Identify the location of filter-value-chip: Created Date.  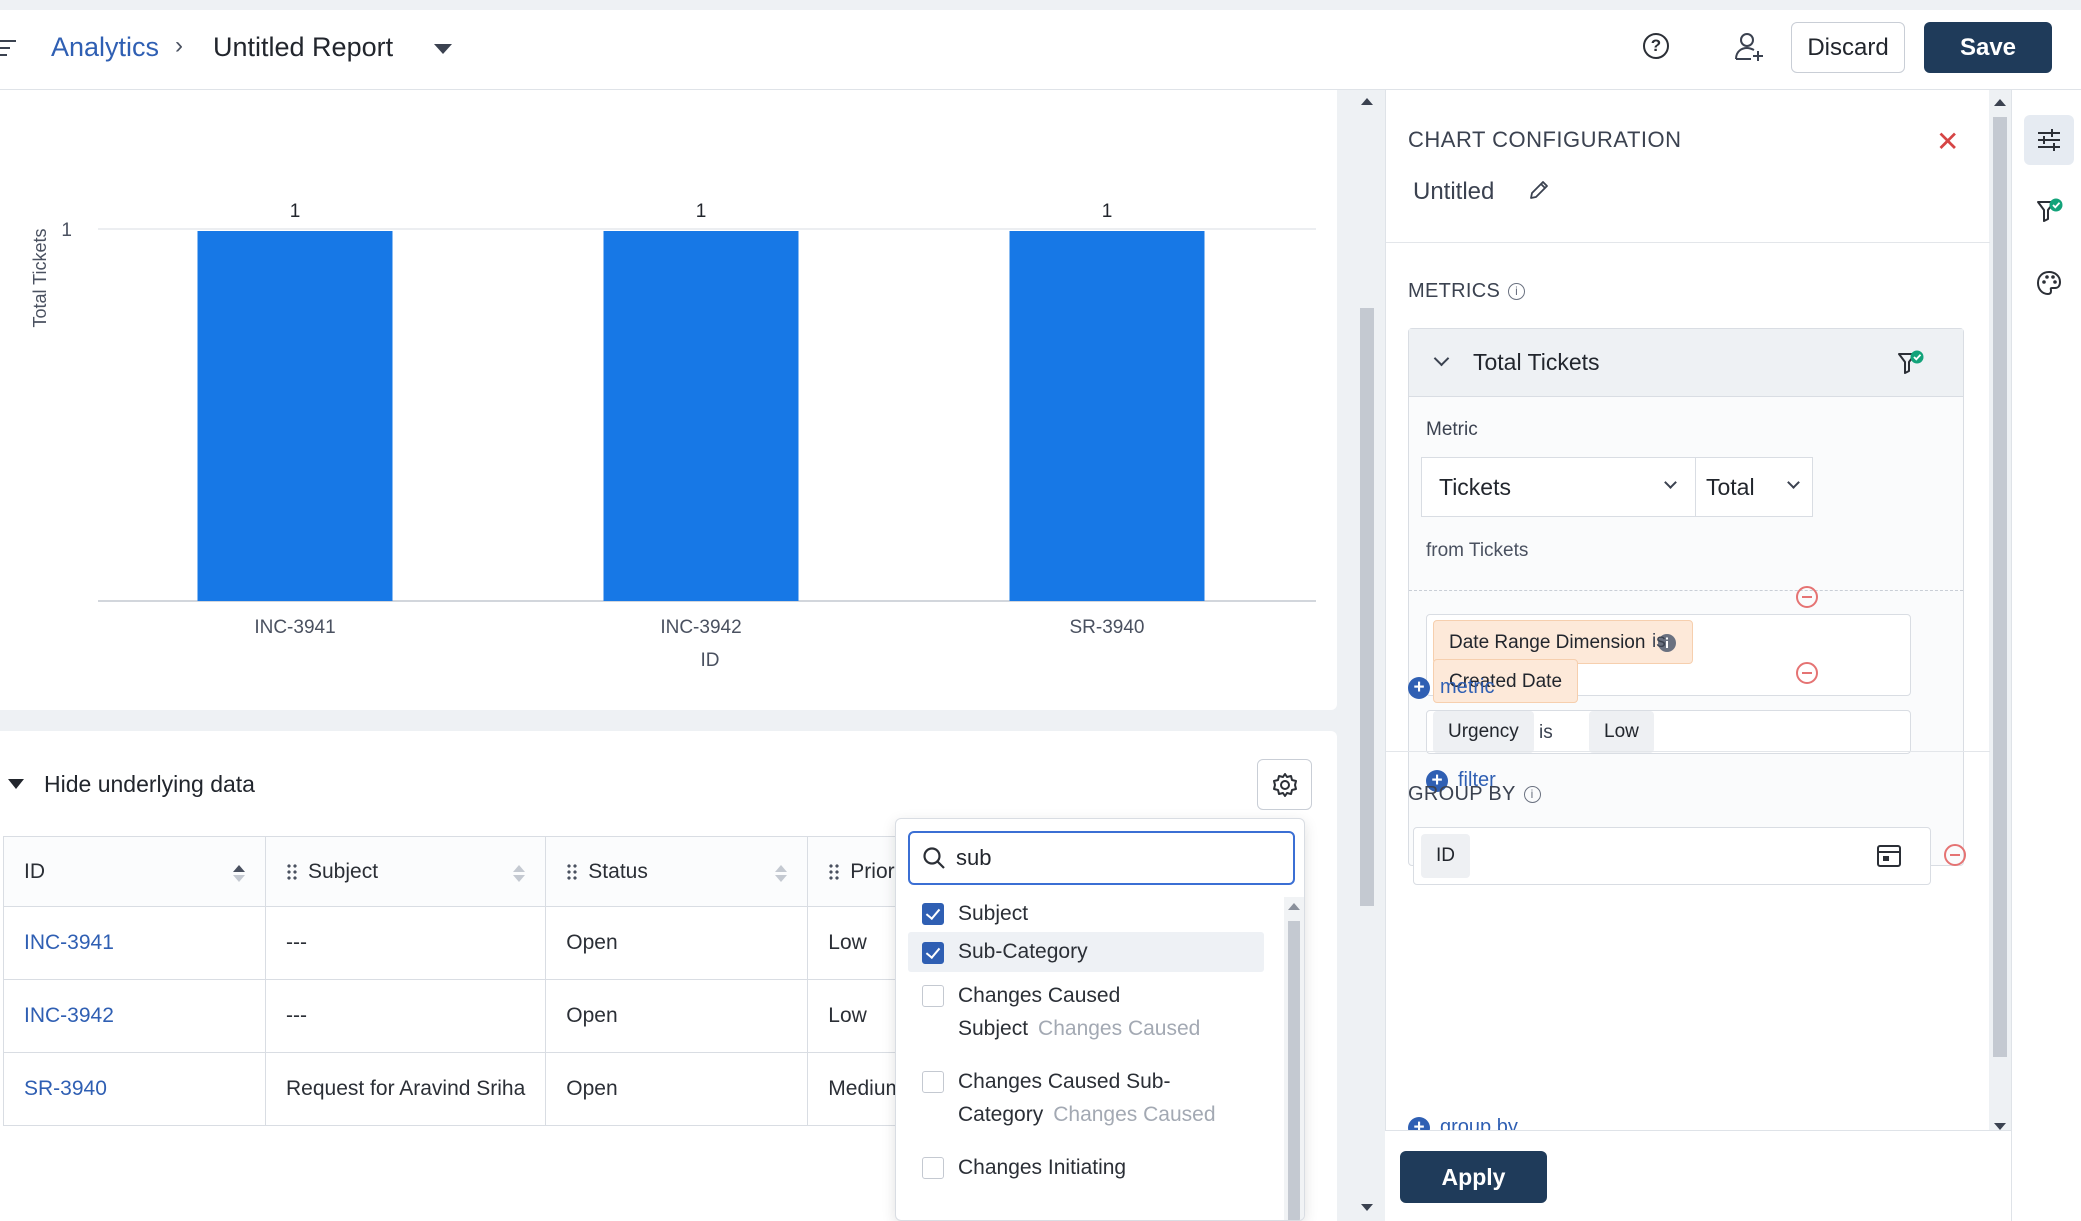
(1506, 681).